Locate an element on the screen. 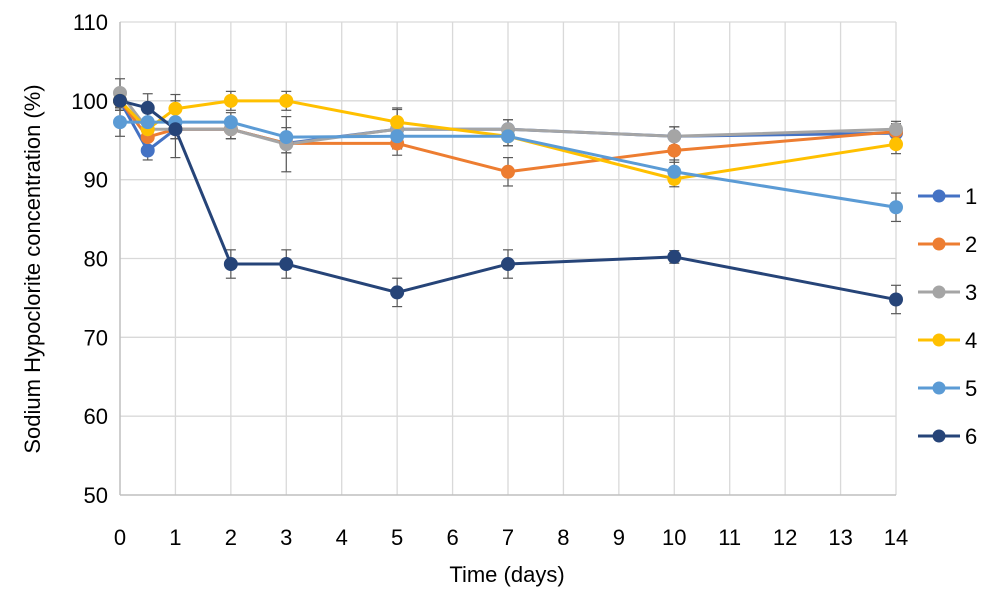  legend-label: 4 is located at coordinates (971, 340).